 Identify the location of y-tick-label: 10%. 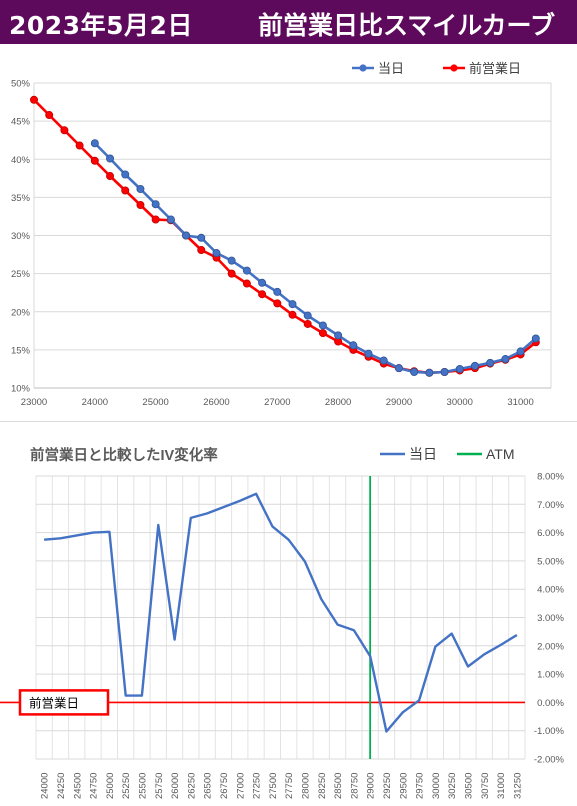
(21, 389).